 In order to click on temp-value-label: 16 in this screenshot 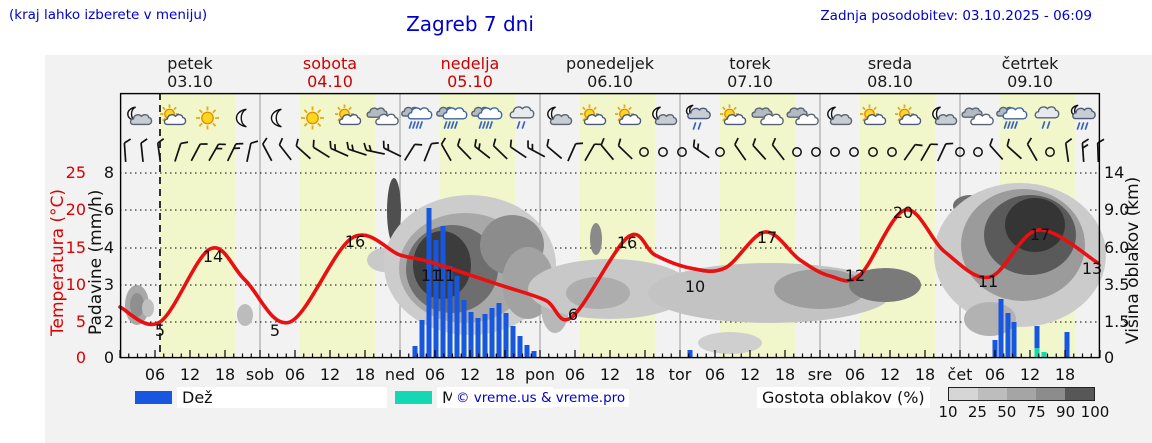, I will do `click(627, 242)`.